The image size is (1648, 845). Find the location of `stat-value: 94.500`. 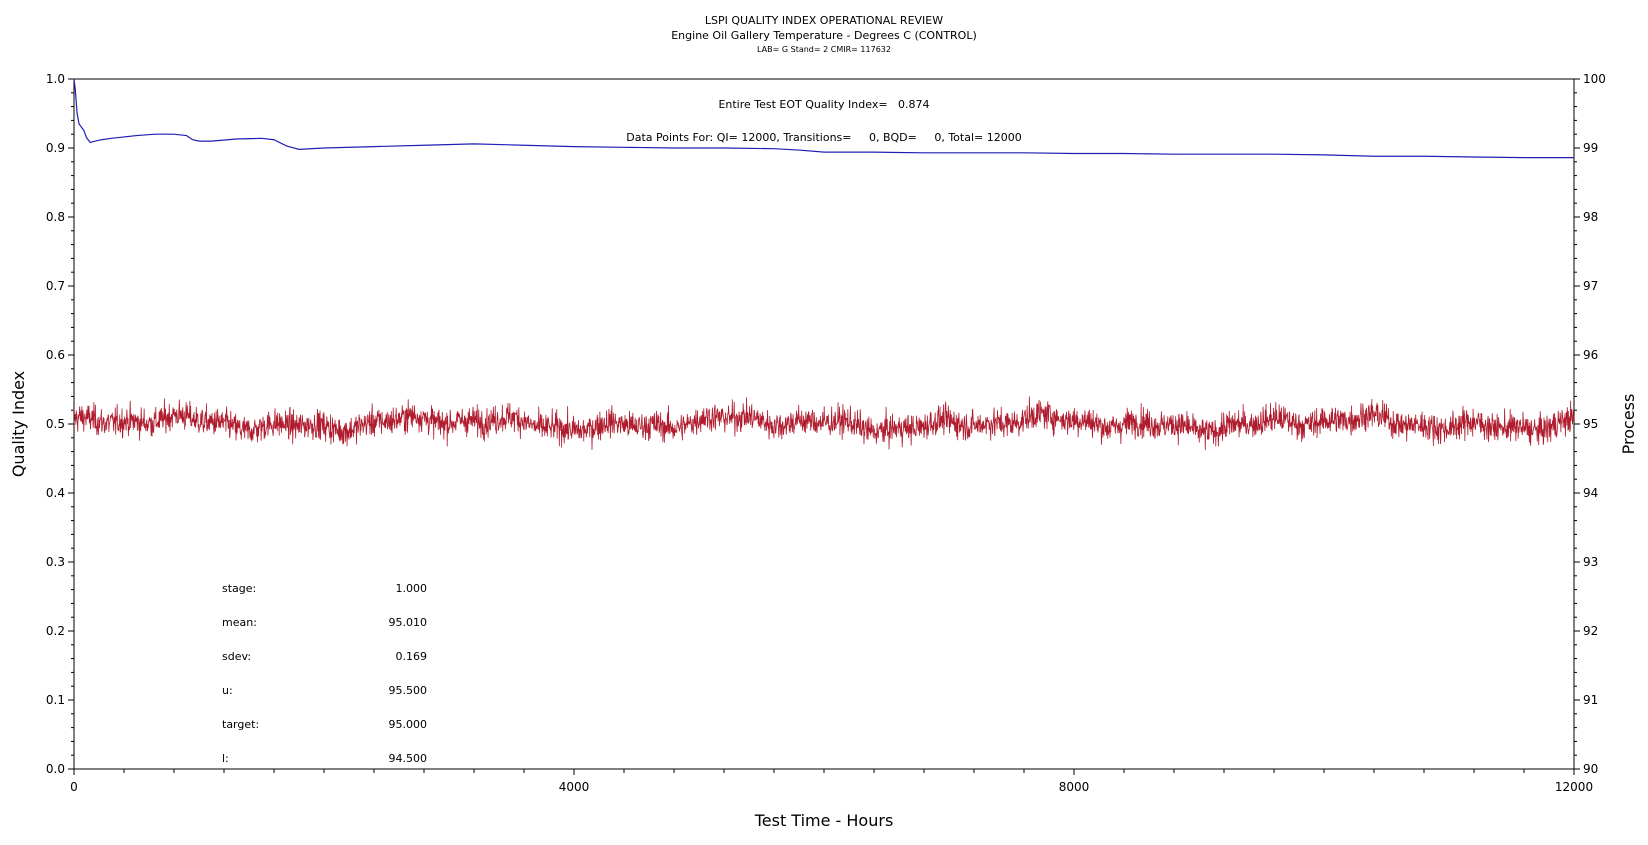

stat-value: 94.500 is located at coordinates (408, 758).